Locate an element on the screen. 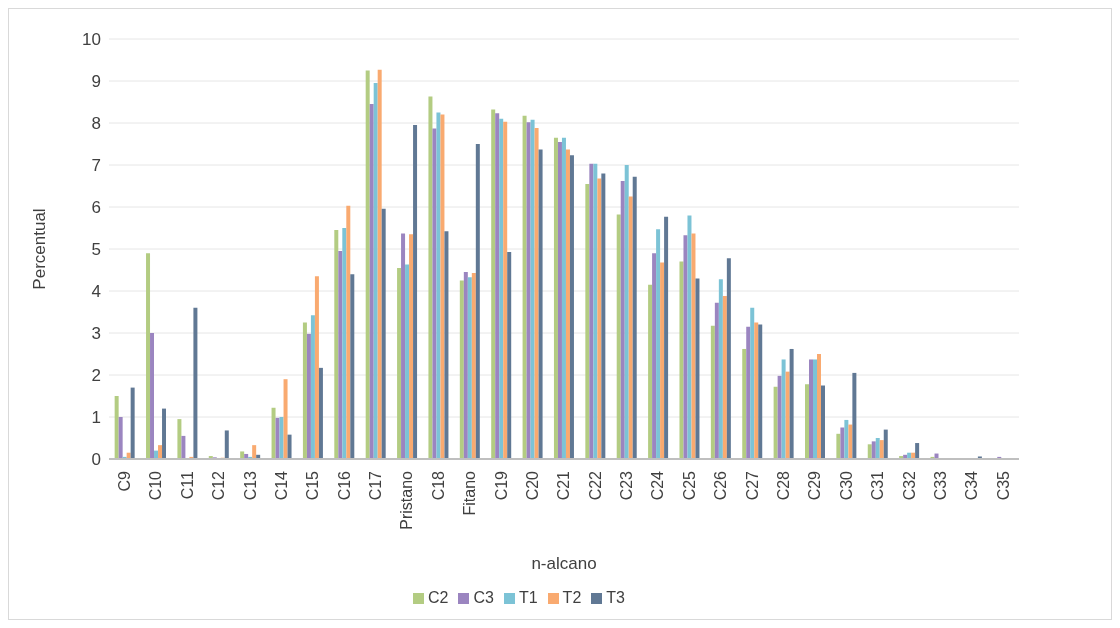 This screenshot has height=628, width=1120. x-tick-label: C26 is located at coordinates (721, 485).